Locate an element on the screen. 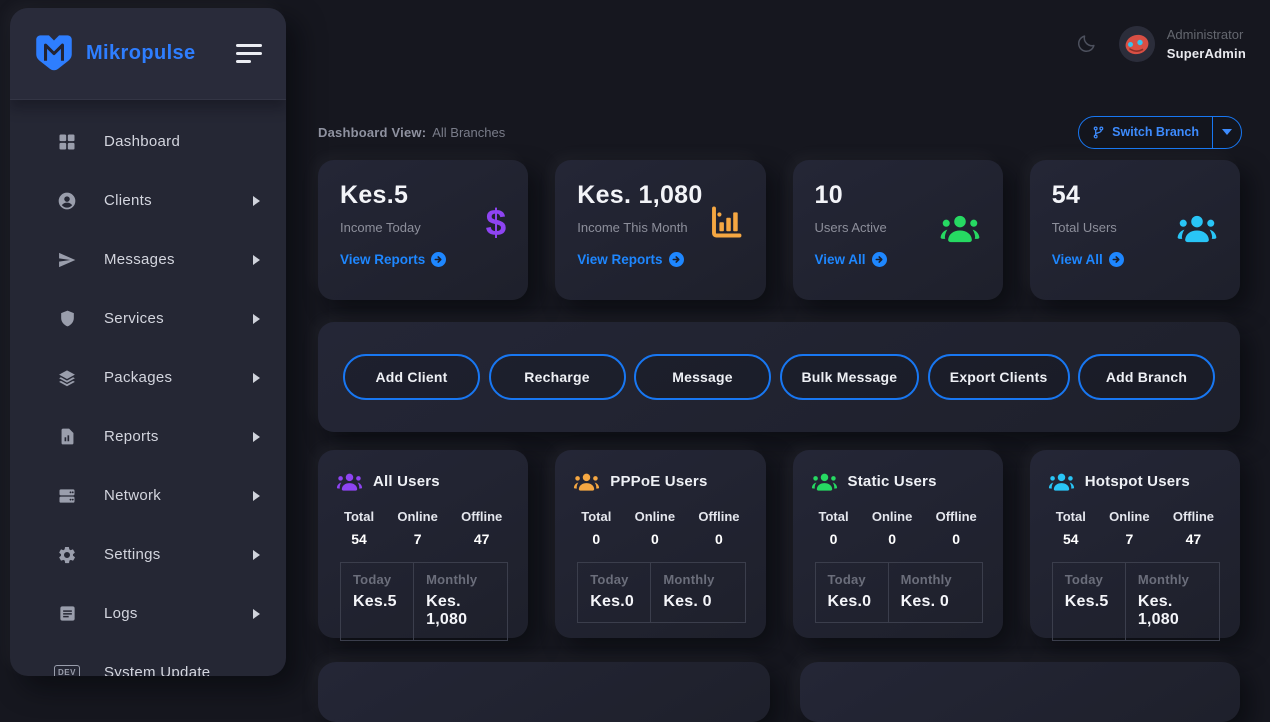  dev-badge-icon: DEV is located at coordinates (67, 669).